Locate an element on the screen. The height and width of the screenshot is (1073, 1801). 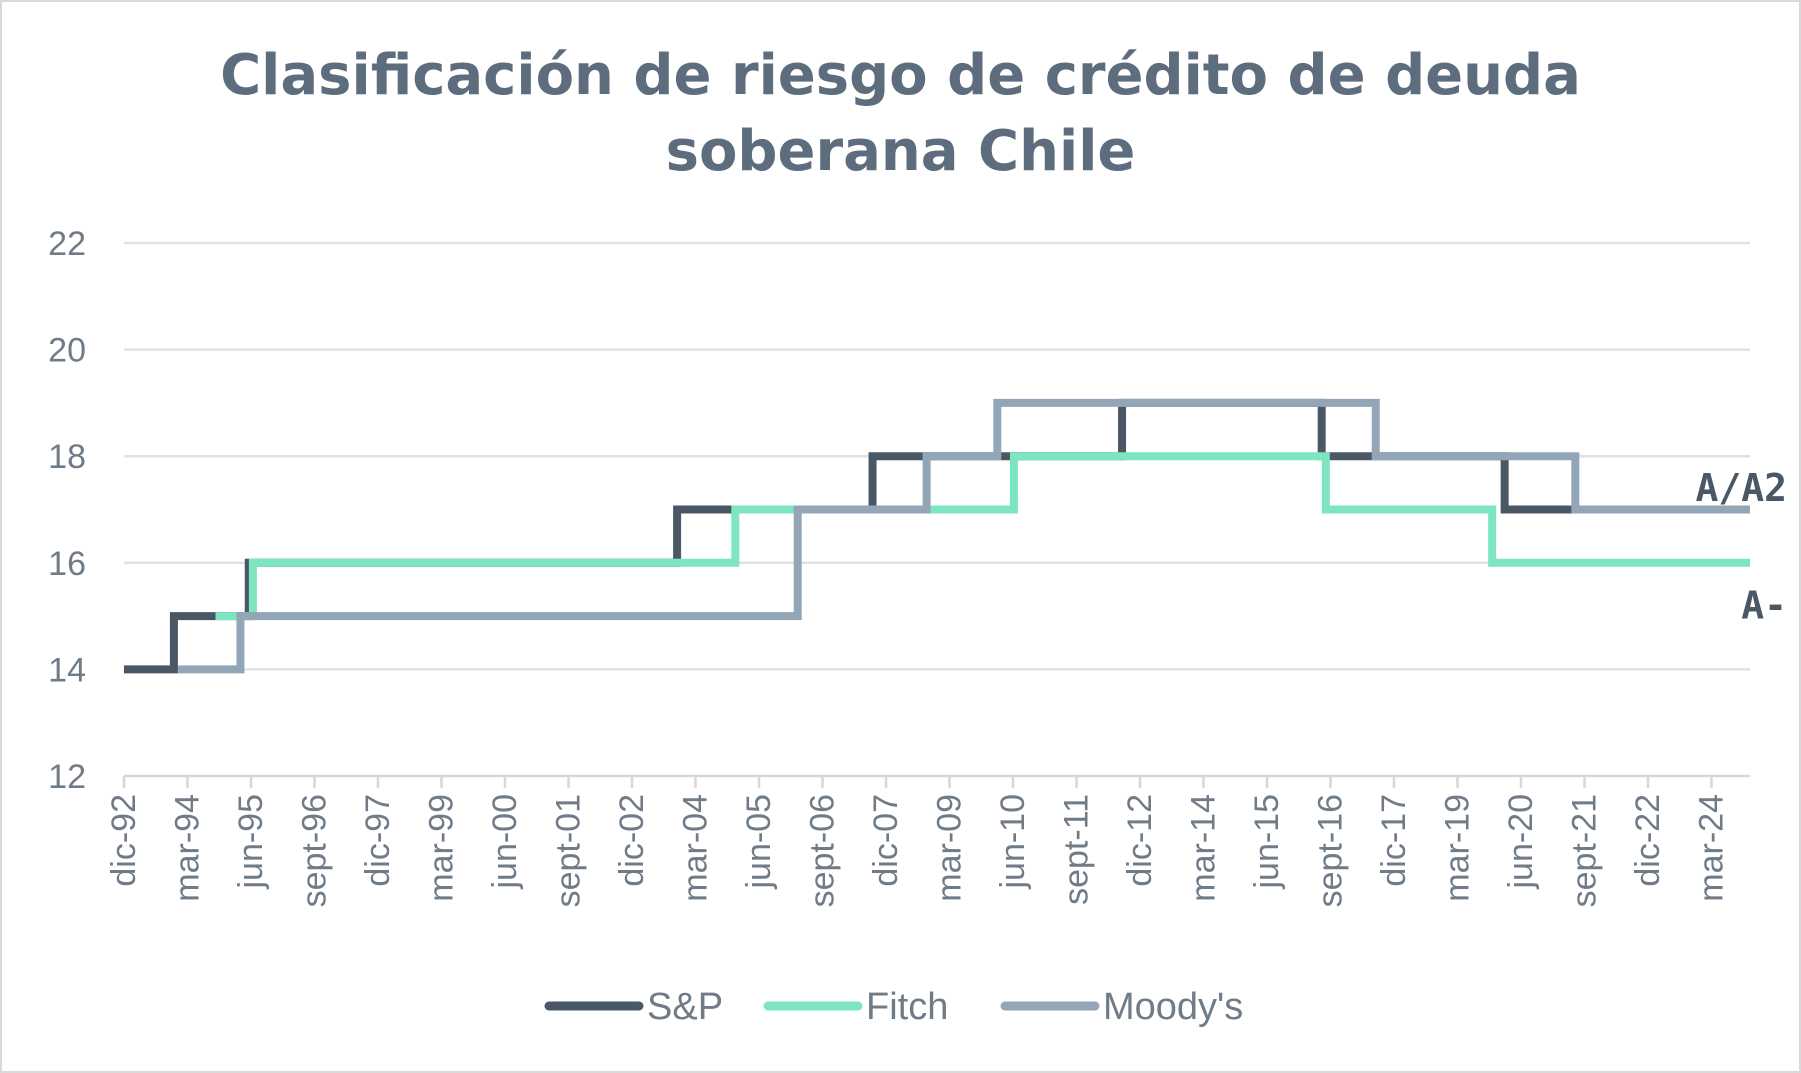
y-tick-label: 20 is located at coordinates (67, 351).